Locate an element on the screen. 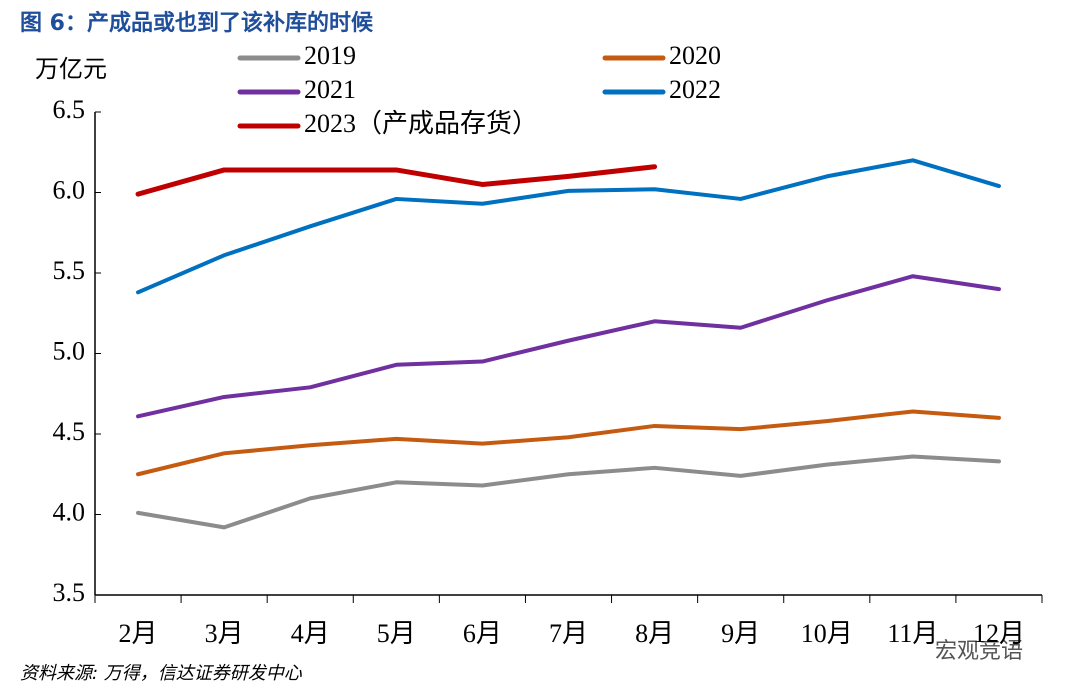 The image size is (1072, 696). x-tick-label: 7月 is located at coordinates (568, 633).